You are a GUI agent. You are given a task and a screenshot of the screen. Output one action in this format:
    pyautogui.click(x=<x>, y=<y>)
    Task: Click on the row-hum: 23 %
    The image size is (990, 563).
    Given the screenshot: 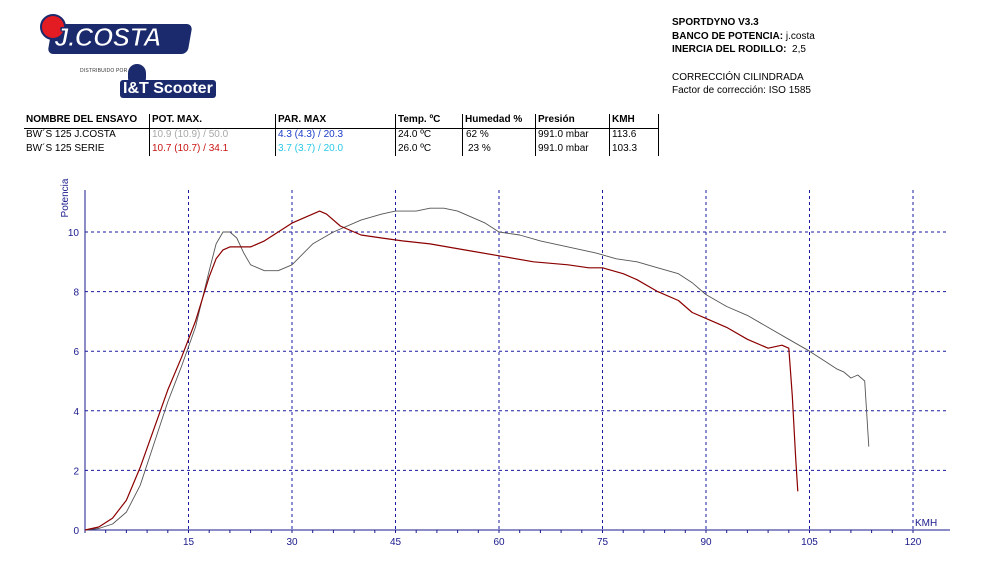 What is the action you would take?
    pyautogui.click(x=479, y=148)
    